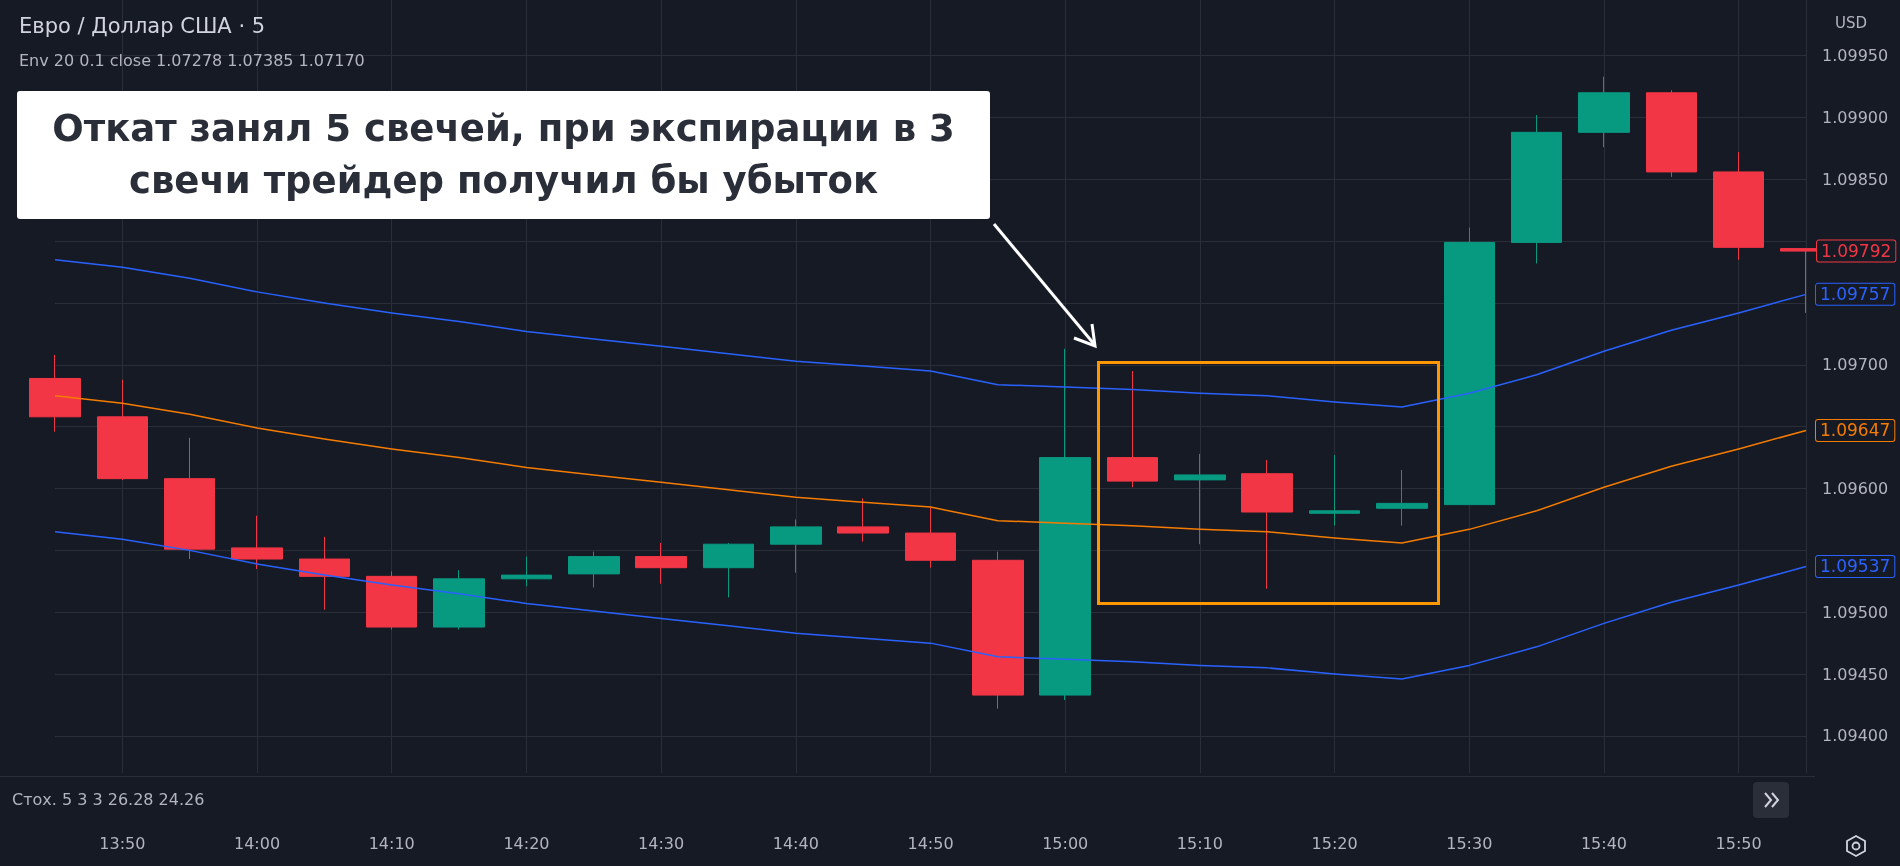  I want to click on data-label: 1.09757, so click(1855, 294).